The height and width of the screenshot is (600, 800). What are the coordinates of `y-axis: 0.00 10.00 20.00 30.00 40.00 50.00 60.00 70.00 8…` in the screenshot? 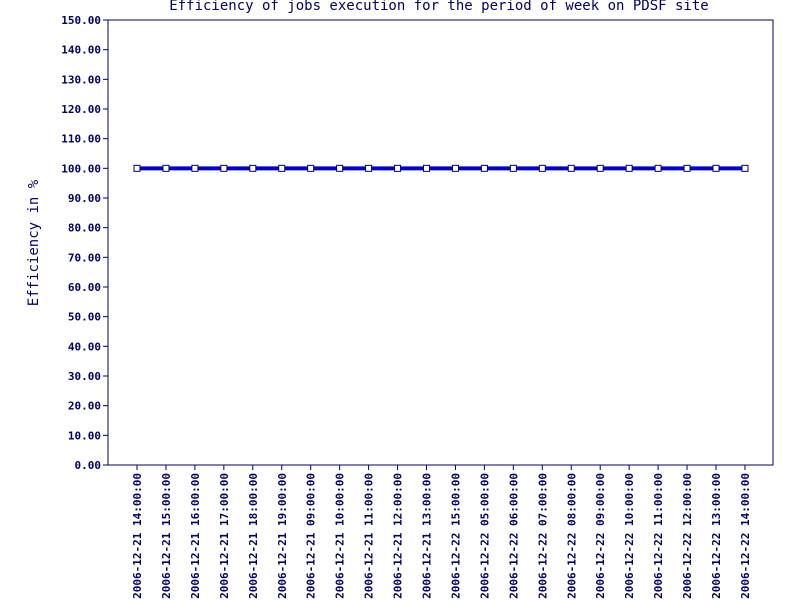 It's located at (84, 243).